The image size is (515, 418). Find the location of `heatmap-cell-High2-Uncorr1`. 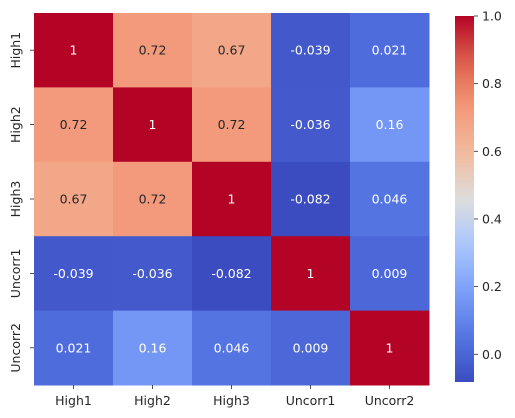

heatmap-cell-High2-Uncorr1 is located at coordinates (311, 125).